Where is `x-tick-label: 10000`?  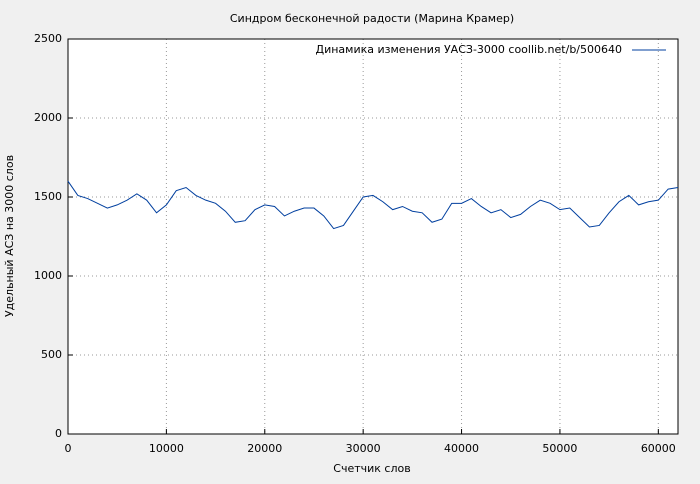
x-tick-label: 10000 is located at coordinates (166, 448).